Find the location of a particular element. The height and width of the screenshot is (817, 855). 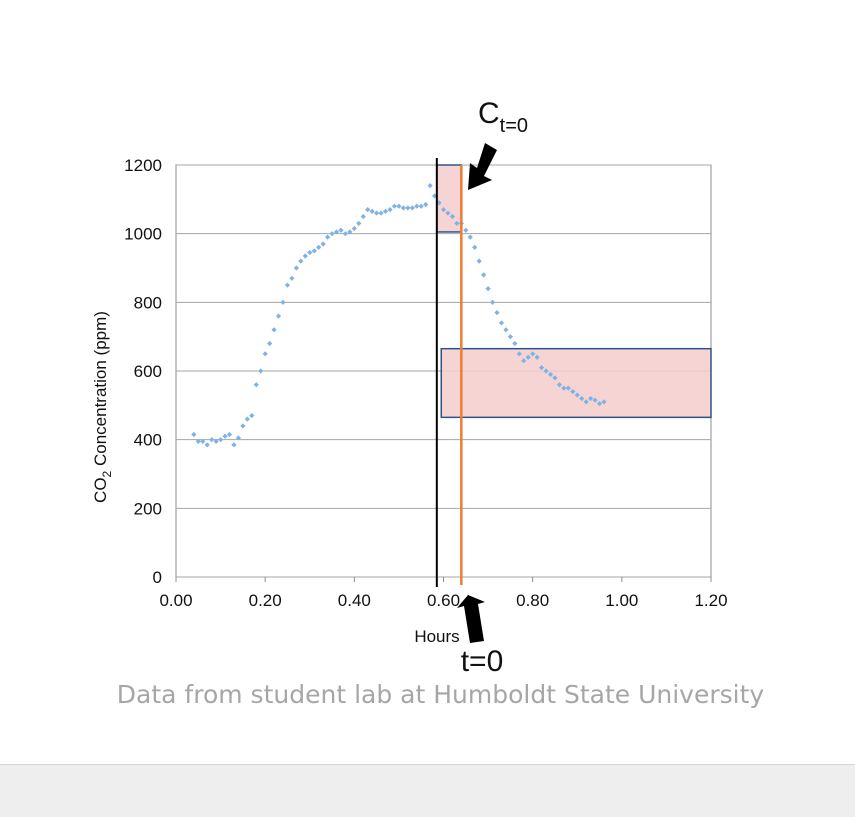

highlight-box-bottom is located at coordinates (576, 383).